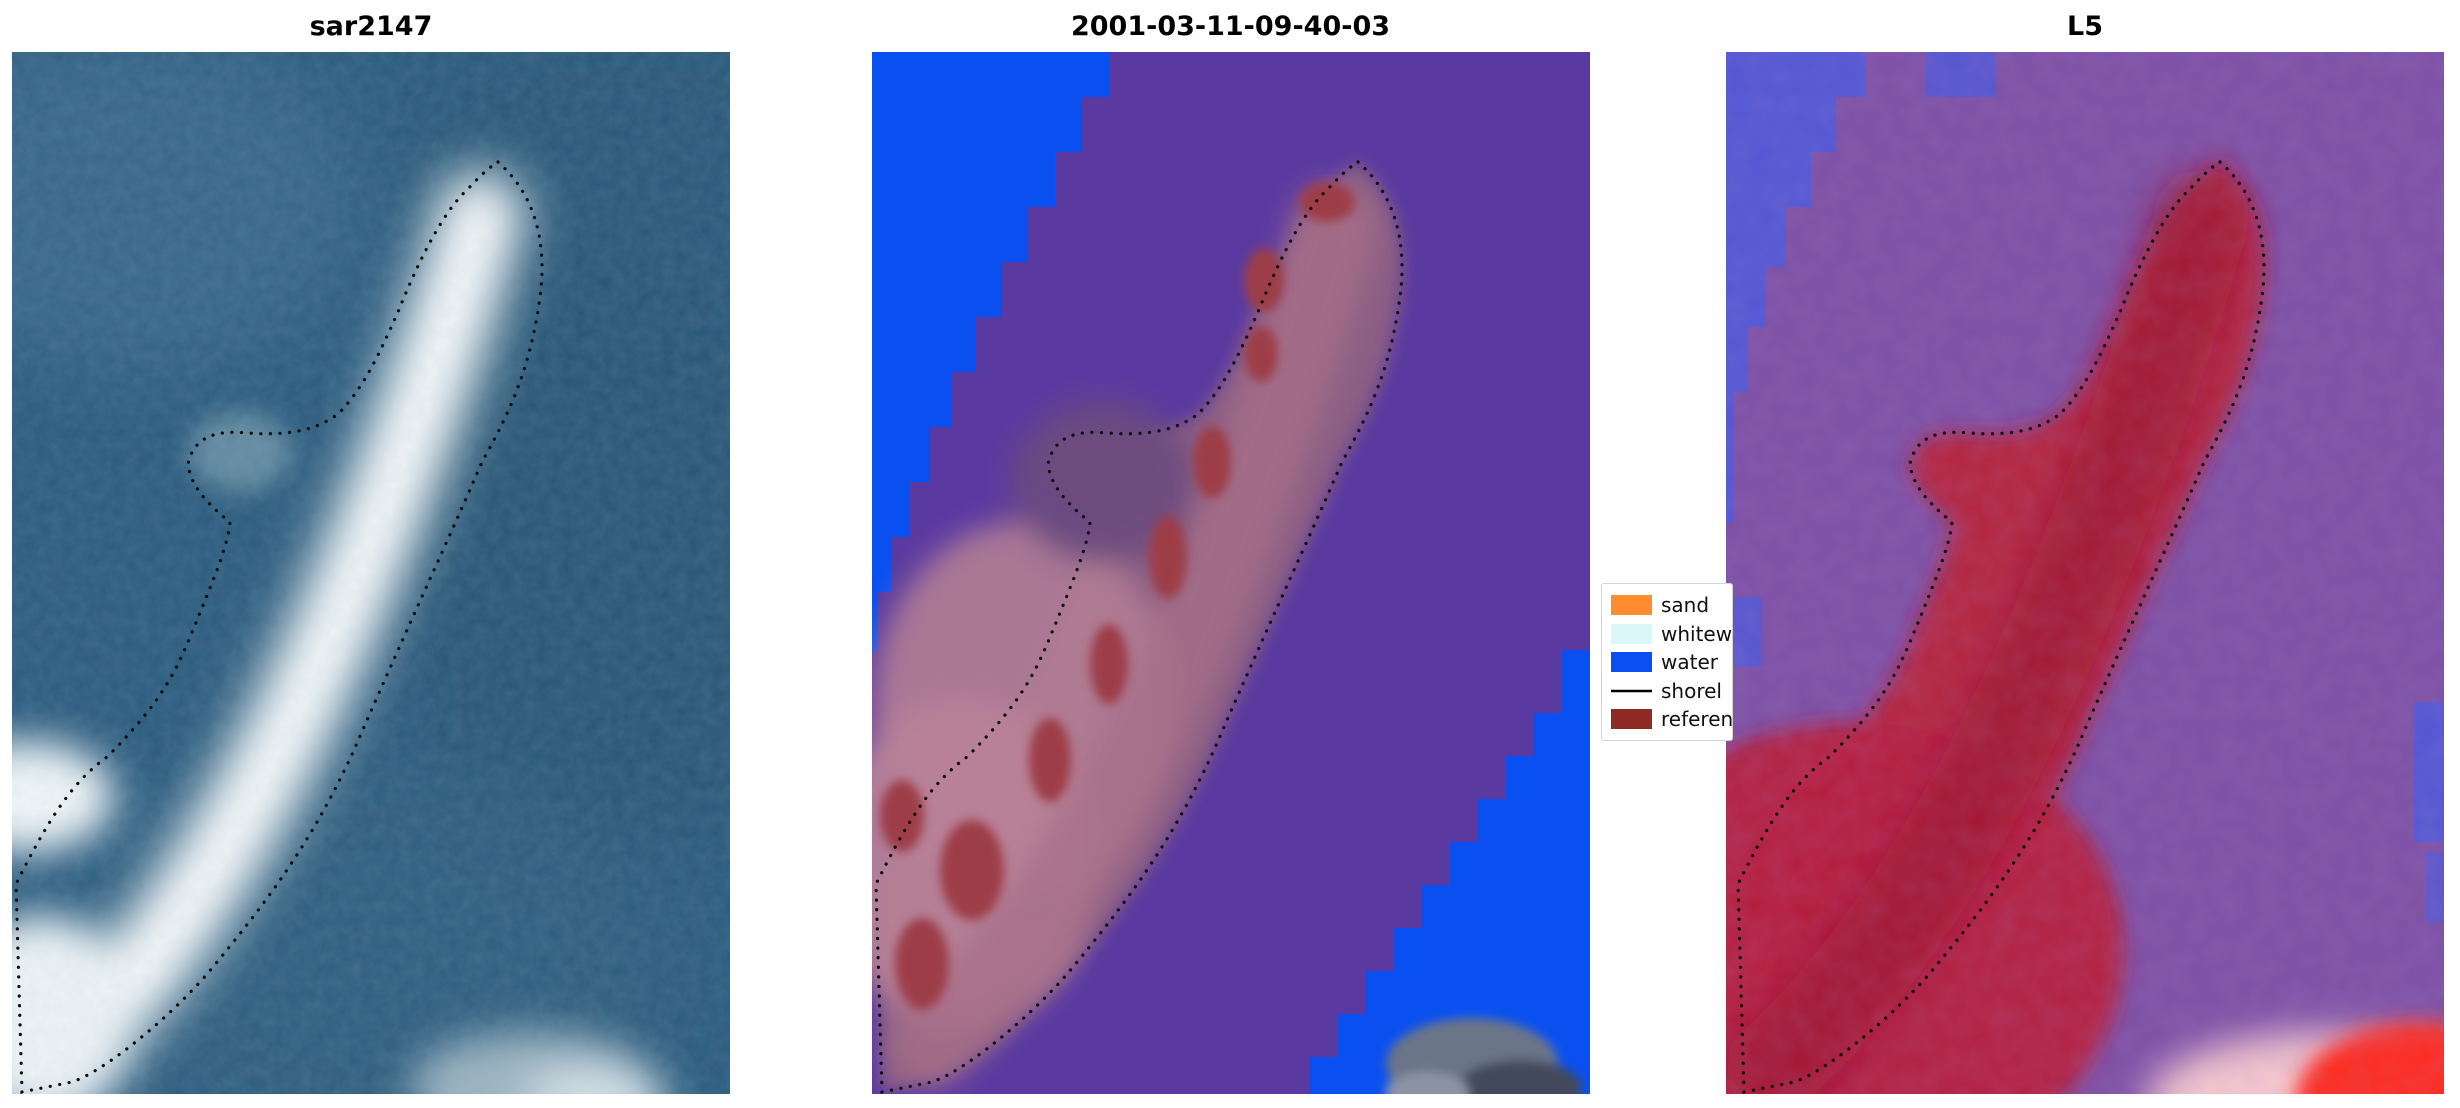  I want to click on legend-item-shoreline: shorel, so click(1671, 691).